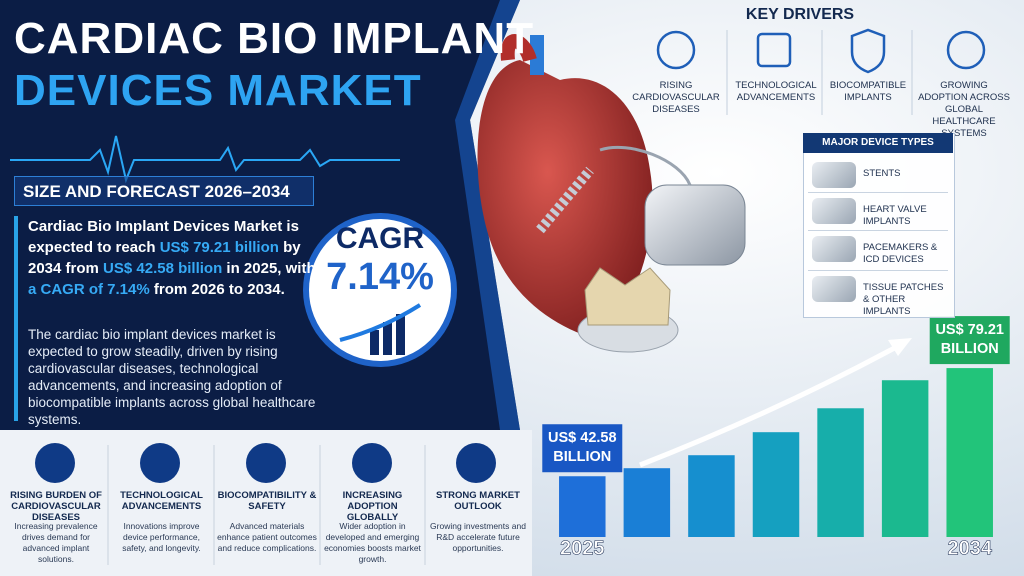 This screenshot has width=1024, height=576. I want to click on pacemaker, so click(695, 225).